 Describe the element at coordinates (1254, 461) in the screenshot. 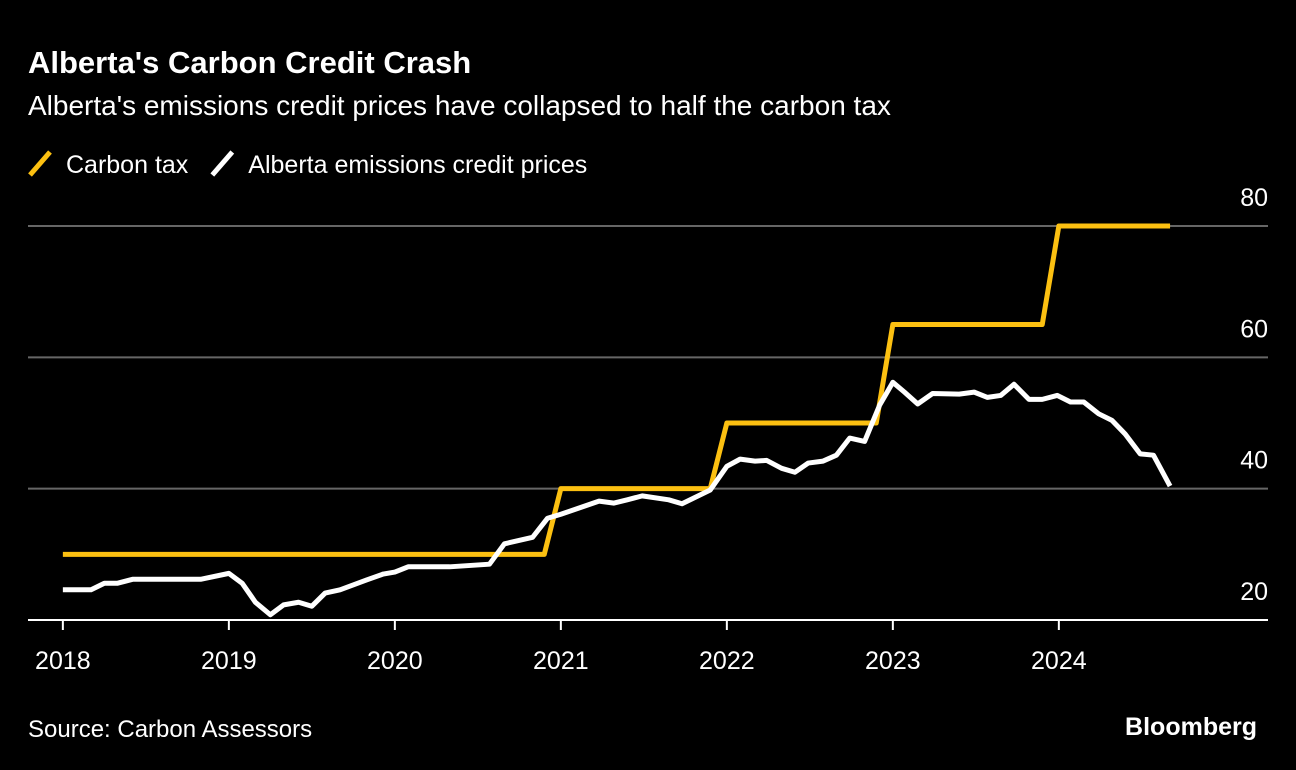

I see `y-tick-label: 40` at that location.